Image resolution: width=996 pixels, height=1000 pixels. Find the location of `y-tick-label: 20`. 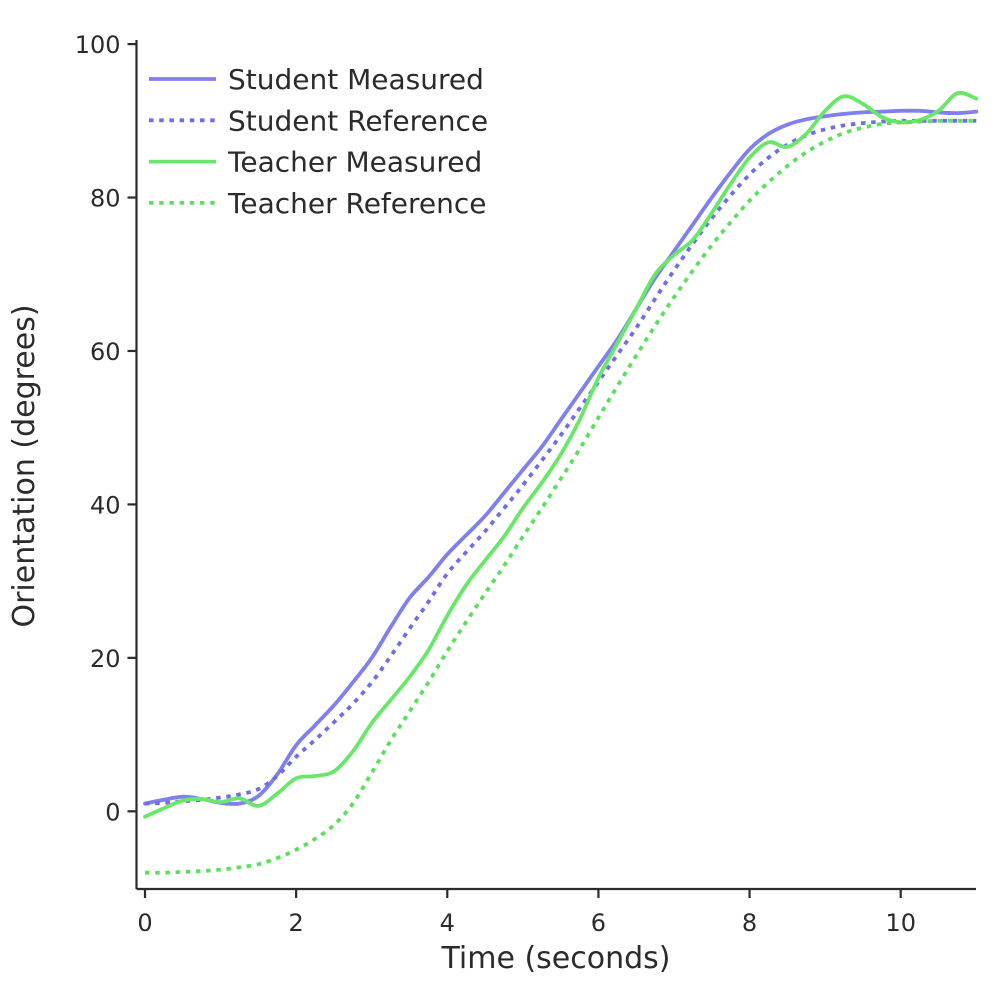

y-tick-label: 20 is located at coordinates (105, 659).